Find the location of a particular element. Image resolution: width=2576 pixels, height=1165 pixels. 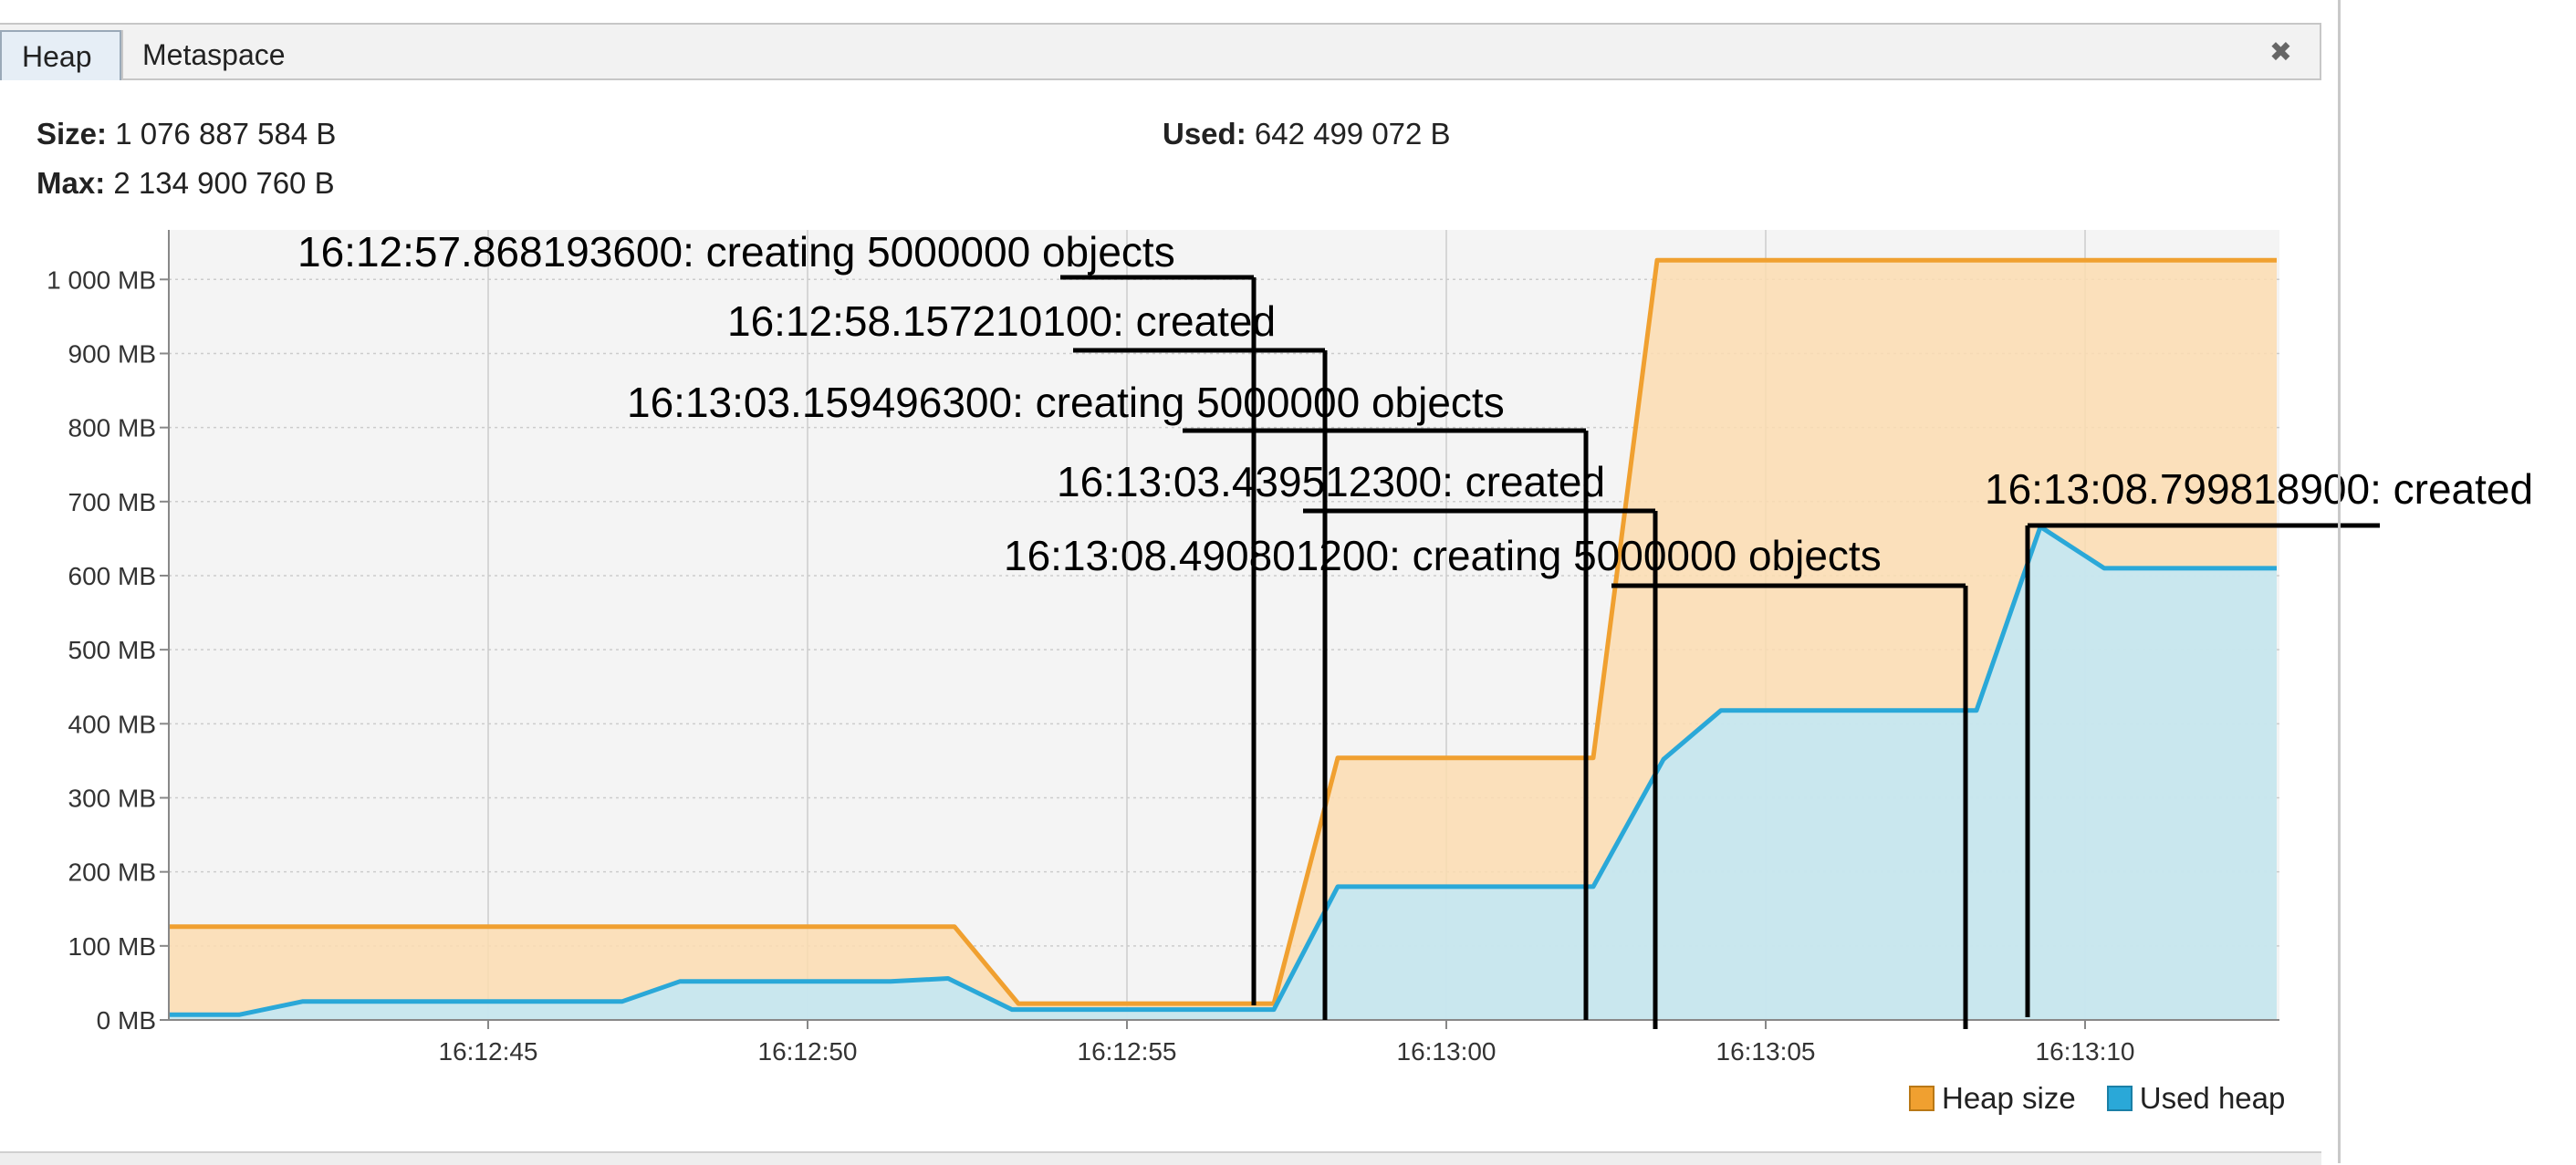

y-tick-label: 700 MB is located at coordinates (112, 502).